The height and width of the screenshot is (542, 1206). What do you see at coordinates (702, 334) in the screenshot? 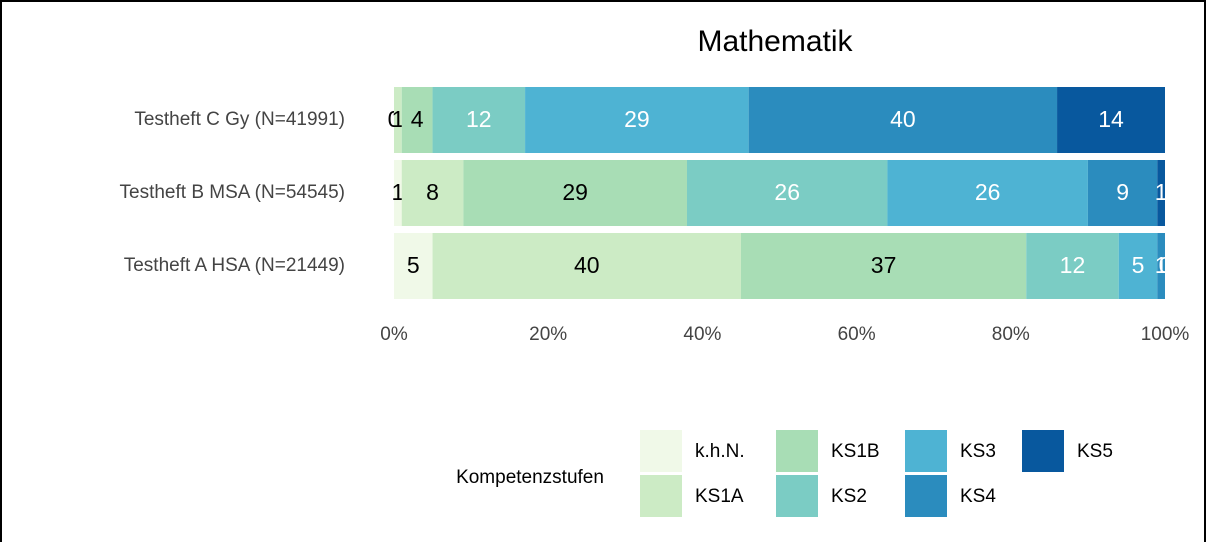
I see `x-tick-label: 40%` at bounding box center [702, 334].